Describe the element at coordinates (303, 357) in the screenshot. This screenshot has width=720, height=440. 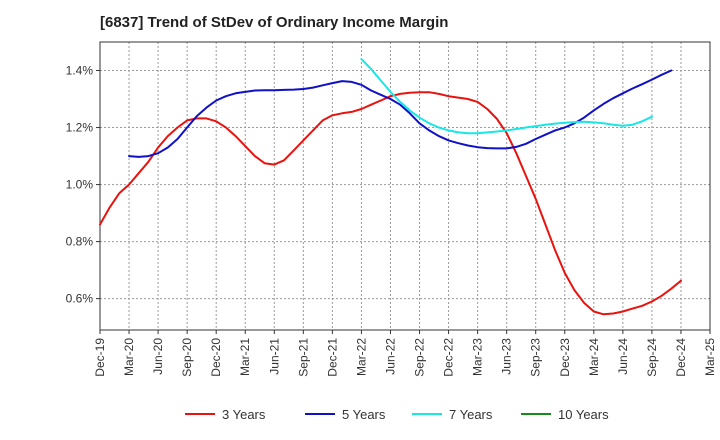
I see `x-tick-label: Sep-21` at that location.